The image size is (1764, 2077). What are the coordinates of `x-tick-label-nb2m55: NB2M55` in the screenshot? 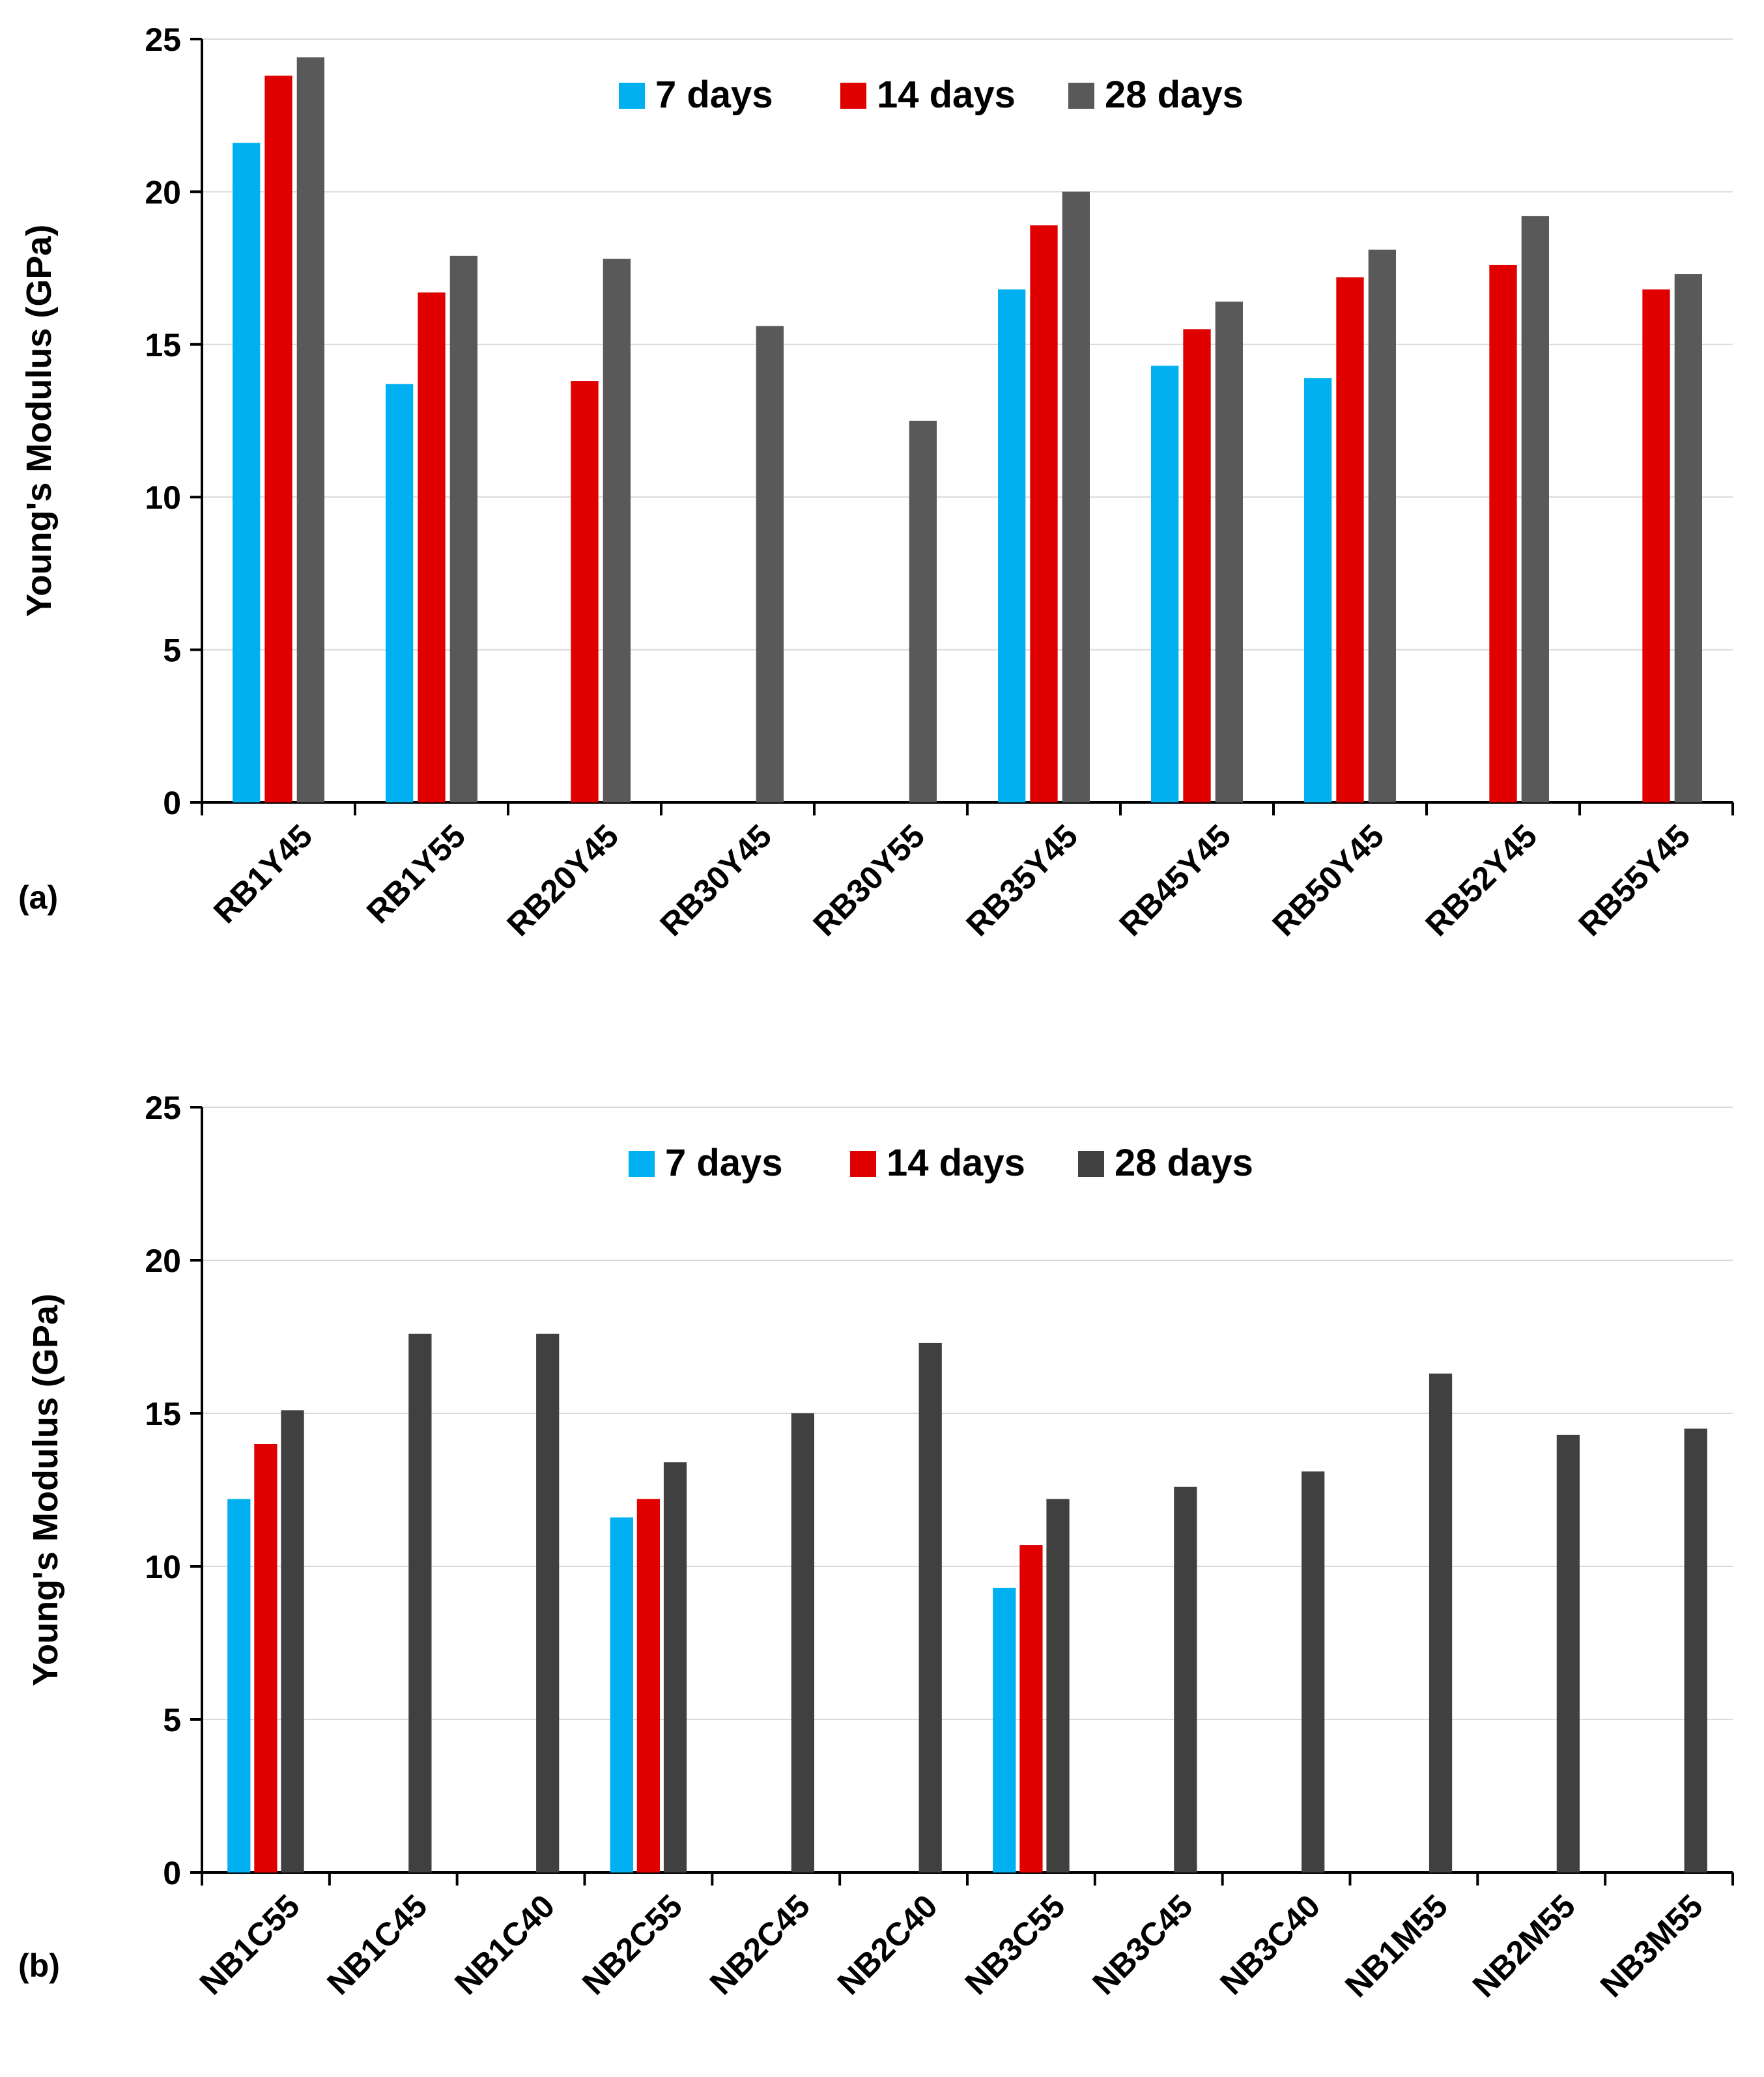 It's located at (1524, 1945).